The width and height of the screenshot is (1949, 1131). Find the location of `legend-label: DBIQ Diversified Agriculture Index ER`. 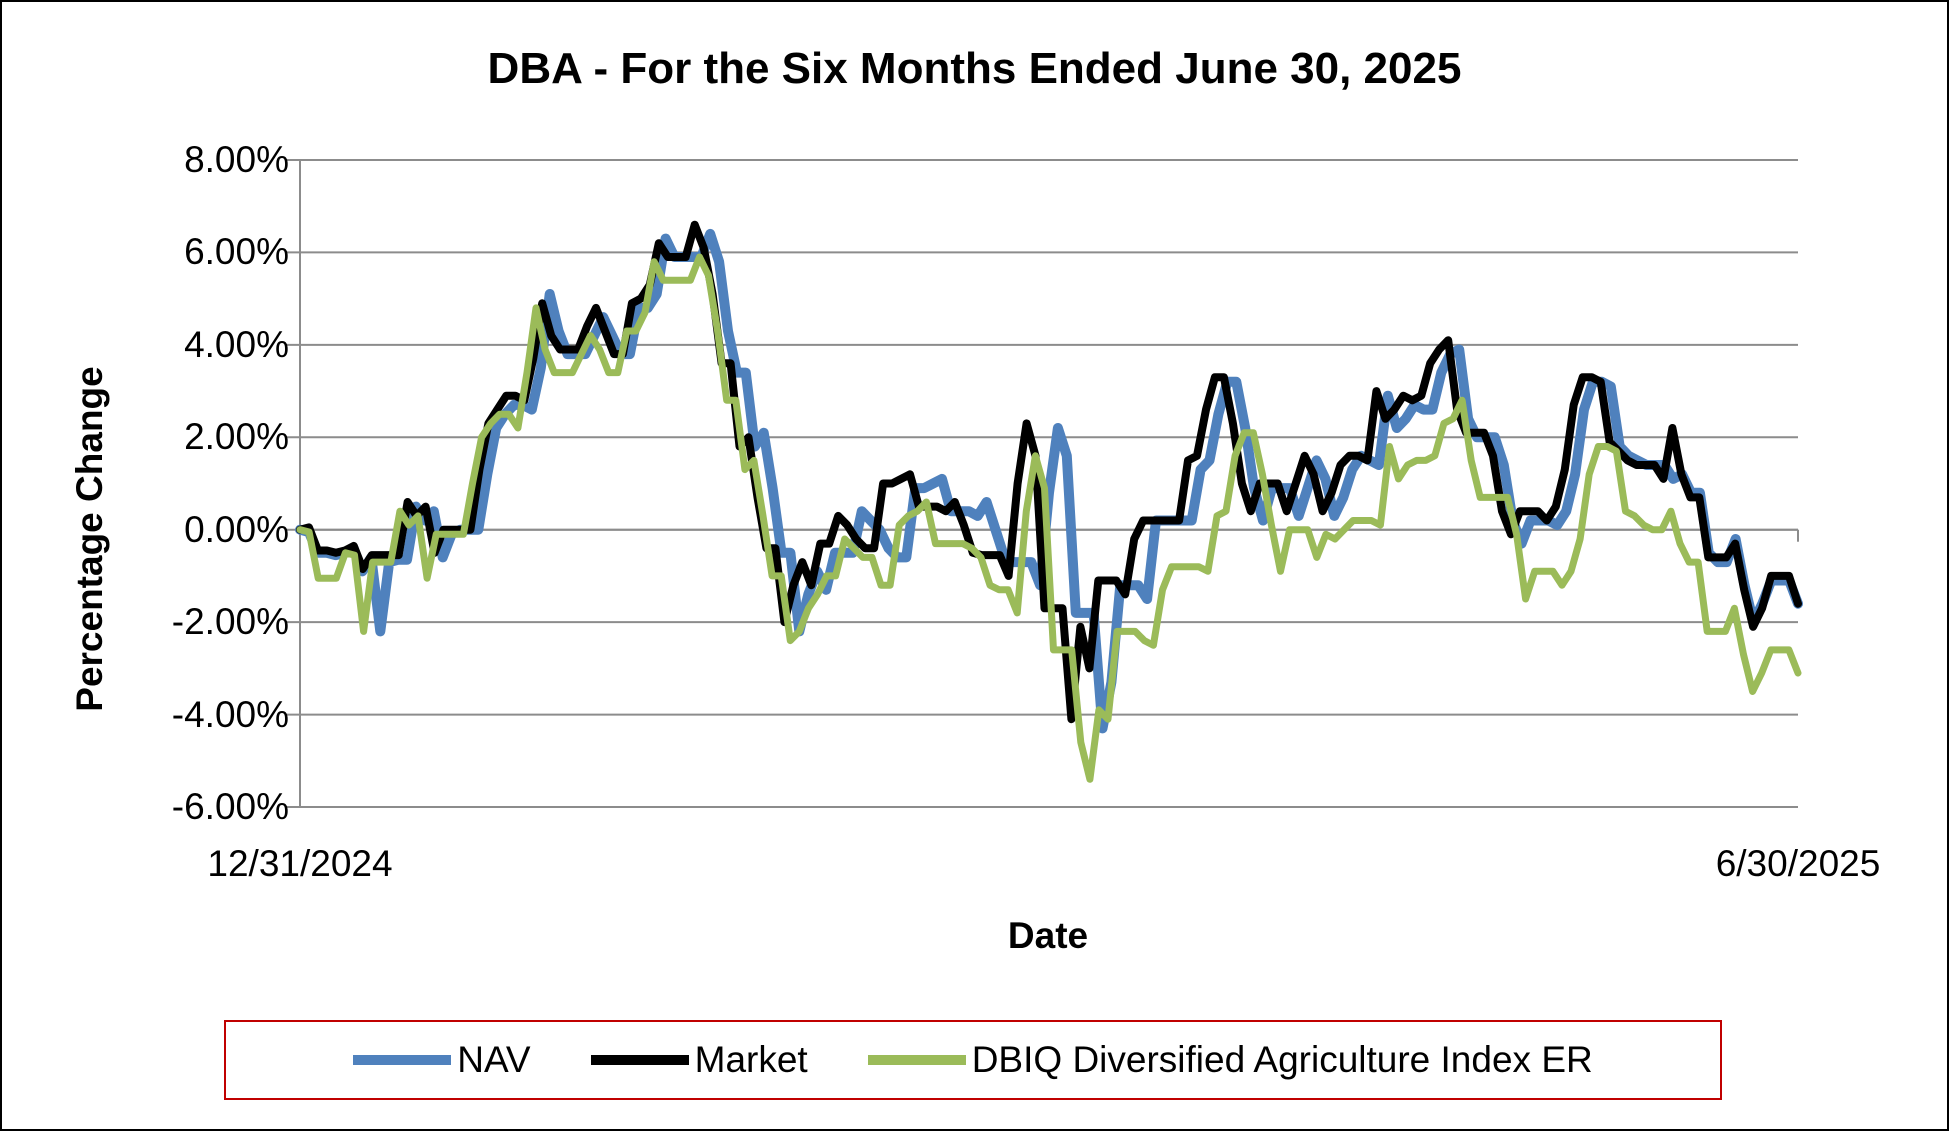

legend-label: DBIQ Diversified Agriculture Index ER is located at coordinates (1282, 1059).